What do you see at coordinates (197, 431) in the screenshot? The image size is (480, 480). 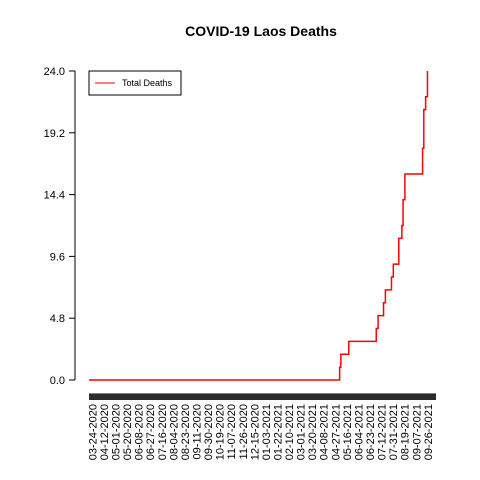 I see `x-tick-label: 09-11-2020` at bounding box center [197, 431].